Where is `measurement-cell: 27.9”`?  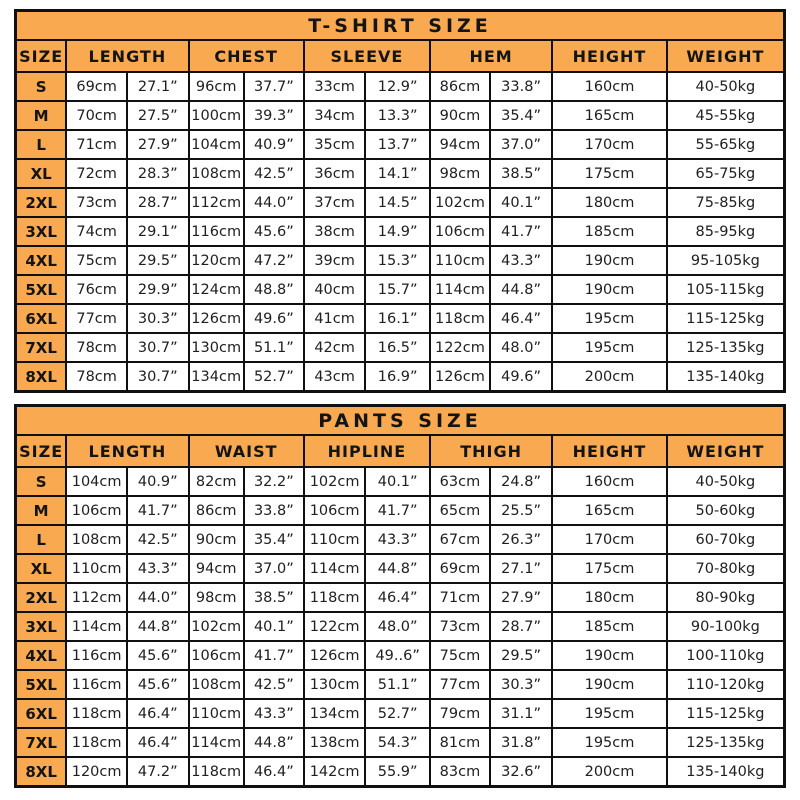 measurement-cell: 27.9” is located at coordinates (158, 144).